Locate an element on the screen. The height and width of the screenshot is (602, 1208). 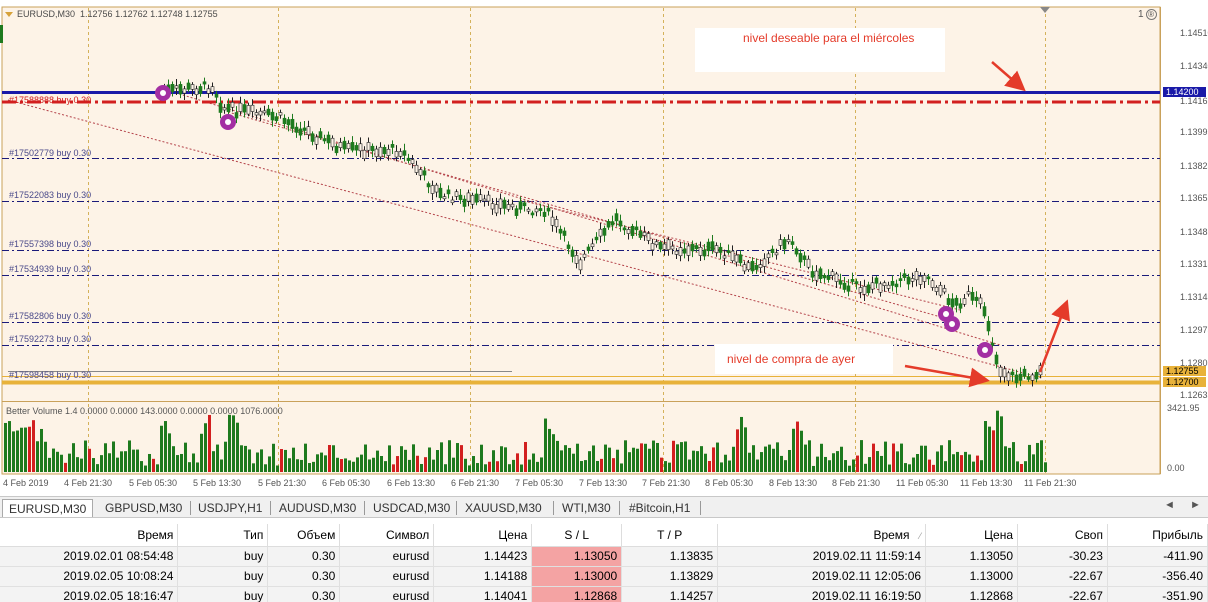
col-header-type: Тип is located at coordinates (223, 535).